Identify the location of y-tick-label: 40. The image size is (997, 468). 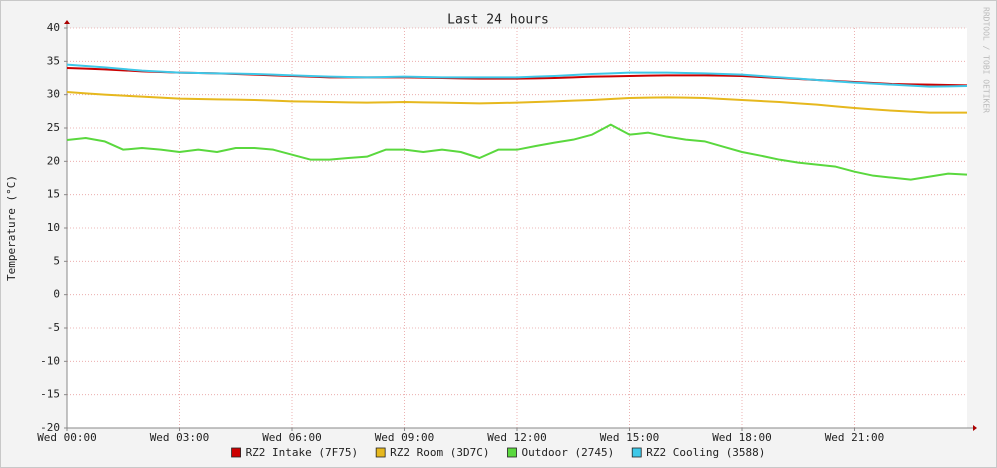
(53, 27).